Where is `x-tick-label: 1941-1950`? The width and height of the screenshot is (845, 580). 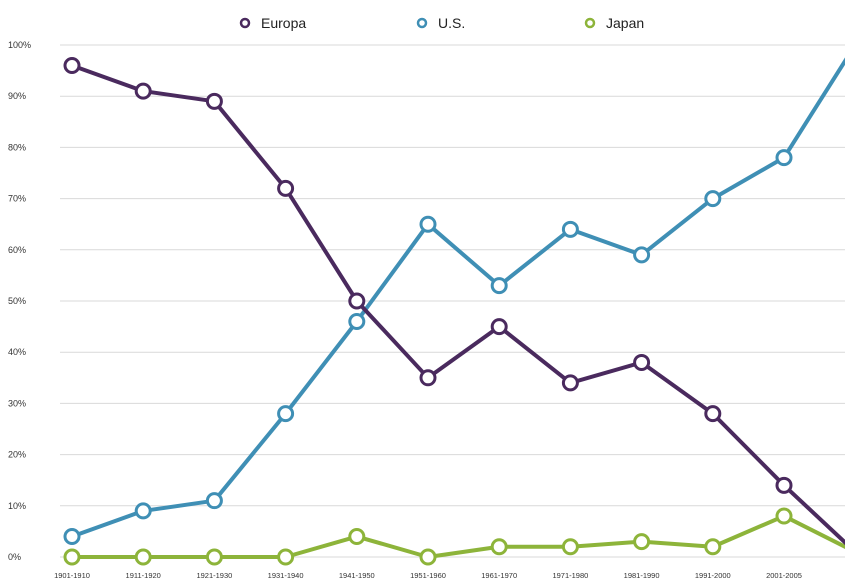
x-tick-label: 1941-1950 is located at coordinates (357, 575).